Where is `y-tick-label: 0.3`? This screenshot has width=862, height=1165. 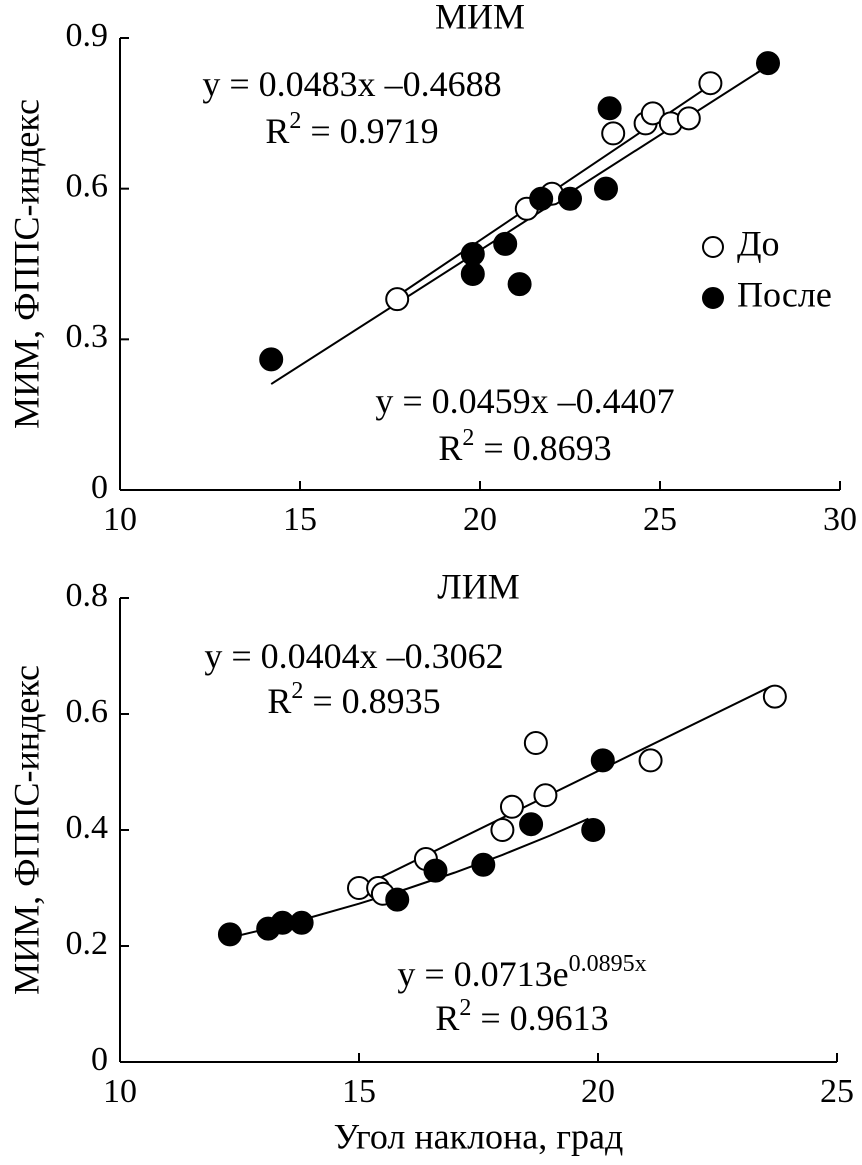 y-tick-label: 0.3 is located at coordinates (87, 336).